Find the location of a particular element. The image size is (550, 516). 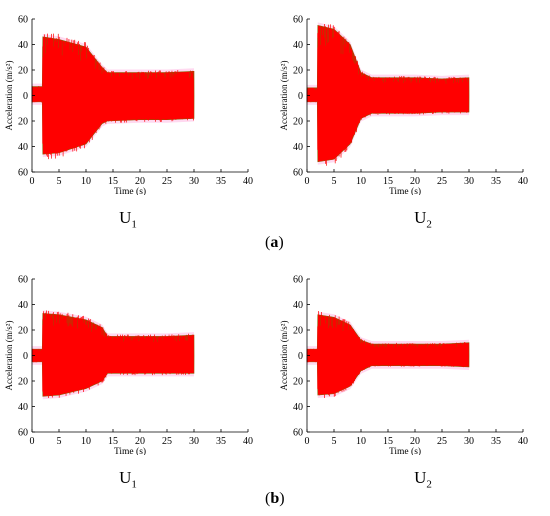

panel-label-b-u1: U1 is located at coordinates (128, 479).